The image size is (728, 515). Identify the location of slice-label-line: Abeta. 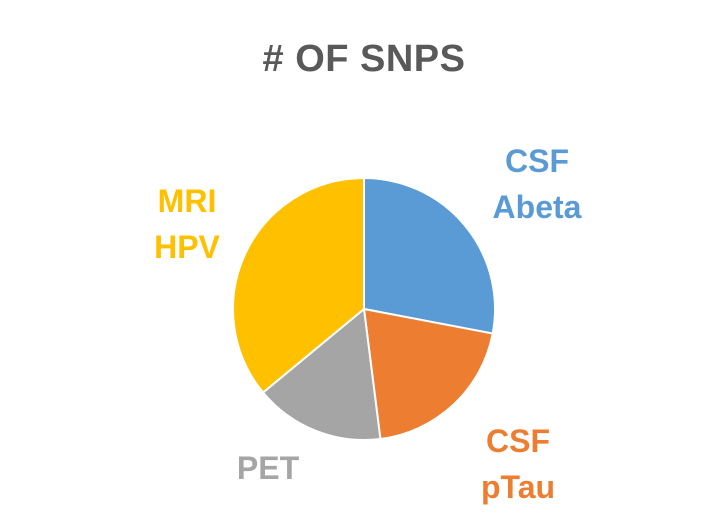
(537, 207).